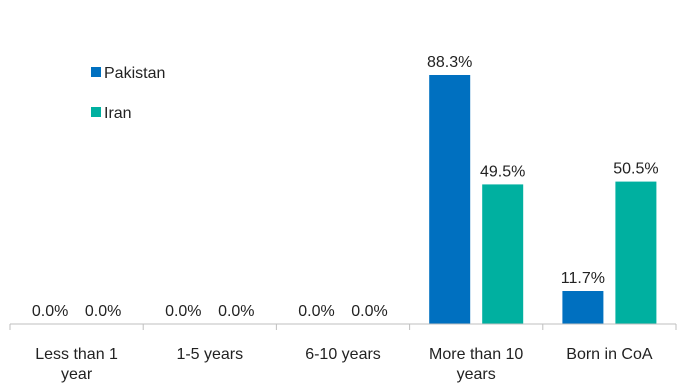 The height and width of the screenshot is (385, 677). Describe the element at coordinates (96, 72) in the screenshot. I see `legend-swatch-pakistan` at that location.